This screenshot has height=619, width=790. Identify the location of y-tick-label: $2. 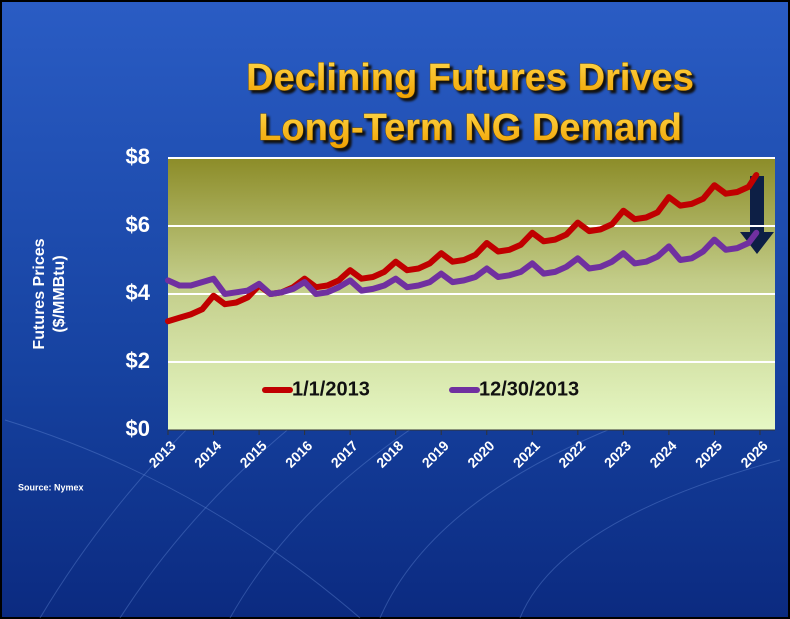
(138, 360).